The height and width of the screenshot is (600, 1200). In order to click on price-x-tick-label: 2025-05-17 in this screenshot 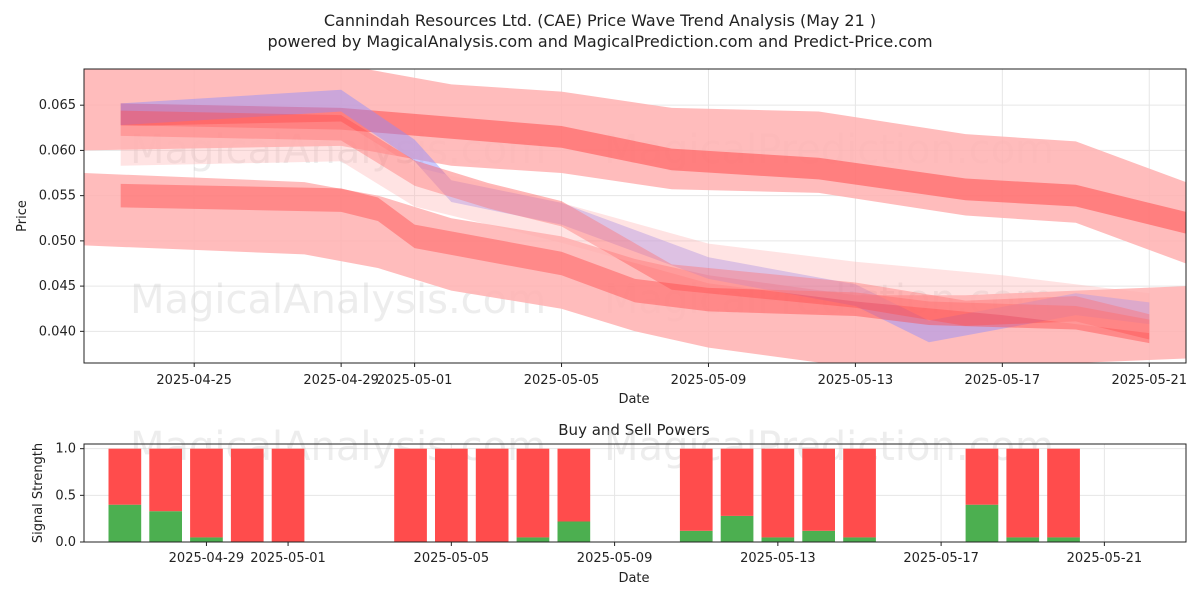, I will do `click(1003, 380)`.